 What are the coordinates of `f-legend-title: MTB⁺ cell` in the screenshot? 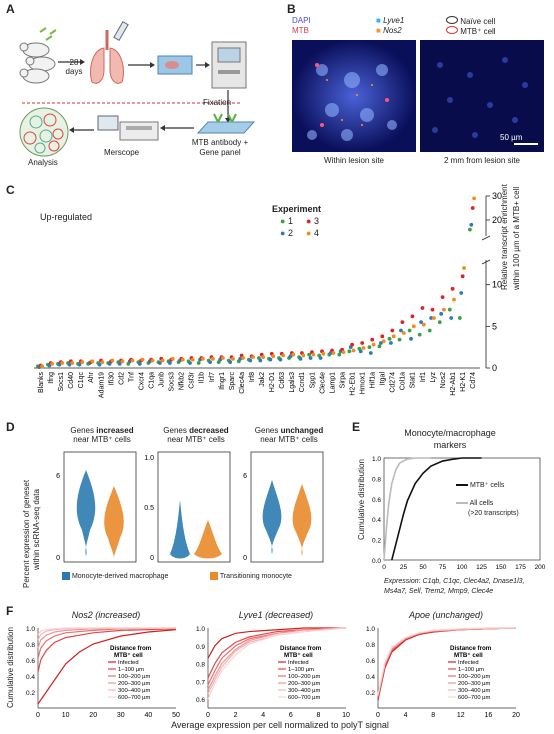 It's located at (468, 655).